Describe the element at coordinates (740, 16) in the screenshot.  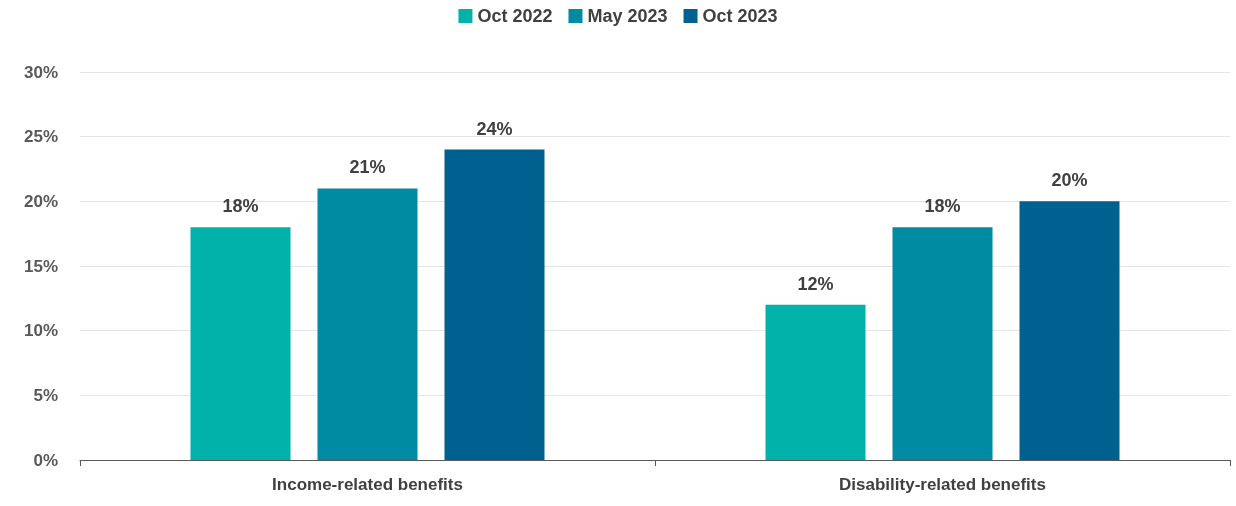
I see `legend-label: Oct 2023` at that location.